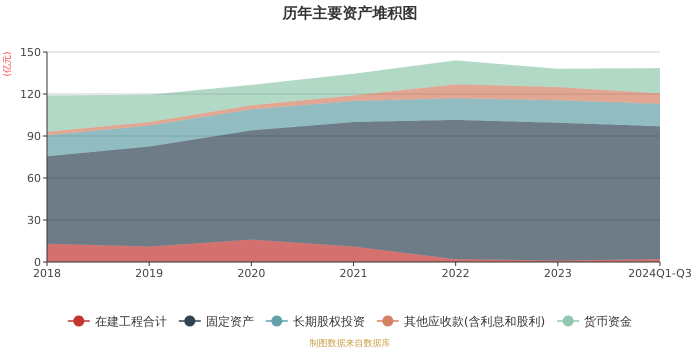 The width and height of the screenshot is (700, 350). What do you see at coordinates (354, 273) in the screenshot?
I see `x-tick-label: 2021` at bounding box center [354, 273].